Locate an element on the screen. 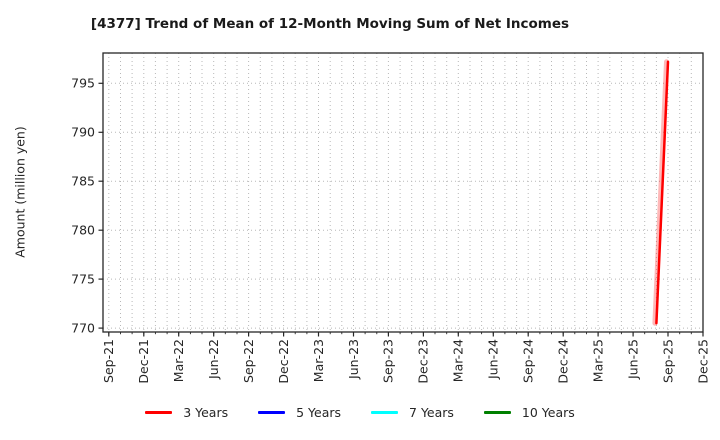 The image size is (720, 440). y-tick-label: 775 is located at coordinates (83, 278).